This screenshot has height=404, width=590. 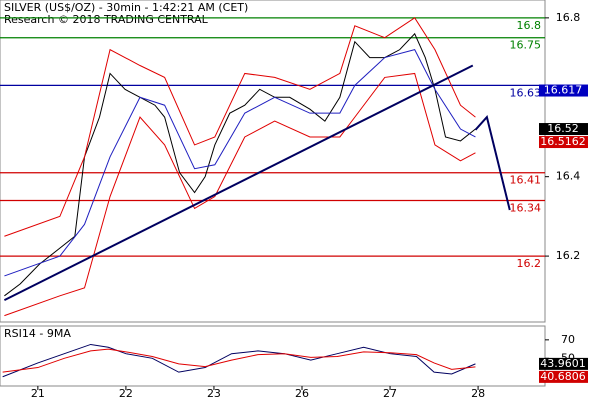 What do you see at coordinates (568, 176) in the screenshot?
I see `y-tick-label: 16.4` at bounding box center [568, 176].